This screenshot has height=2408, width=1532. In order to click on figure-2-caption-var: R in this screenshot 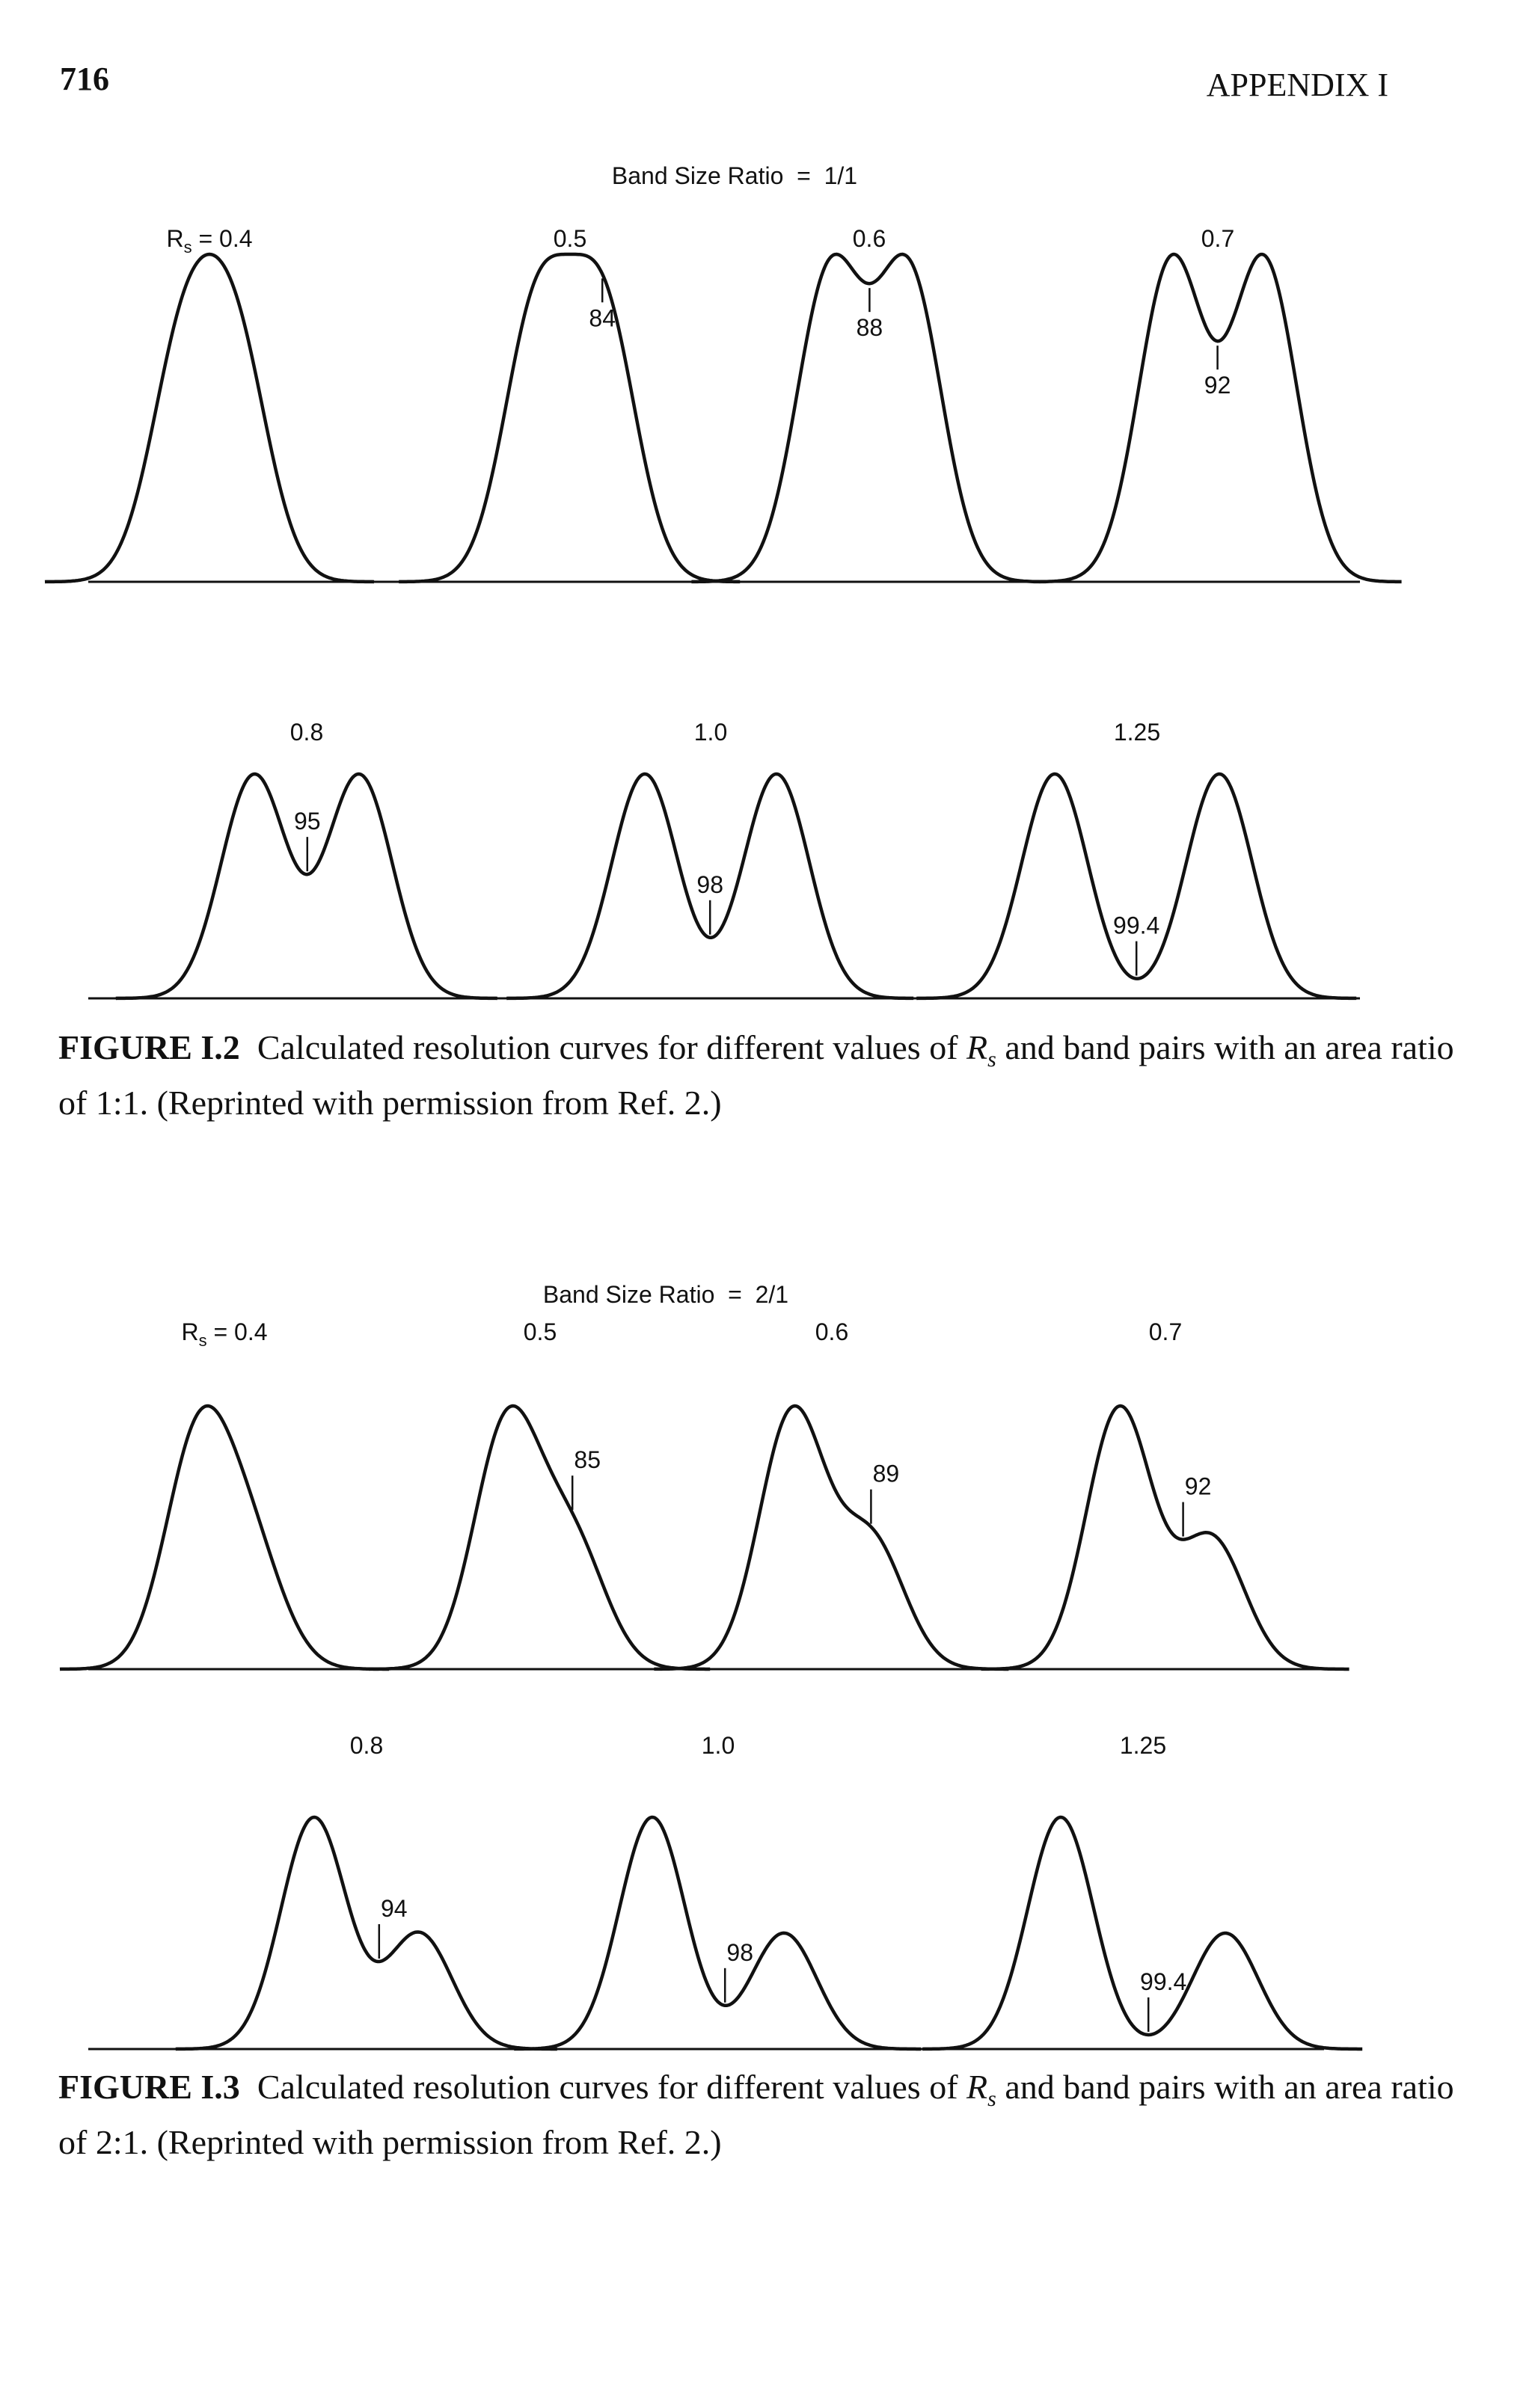, I will do `click(977, 2087)`.